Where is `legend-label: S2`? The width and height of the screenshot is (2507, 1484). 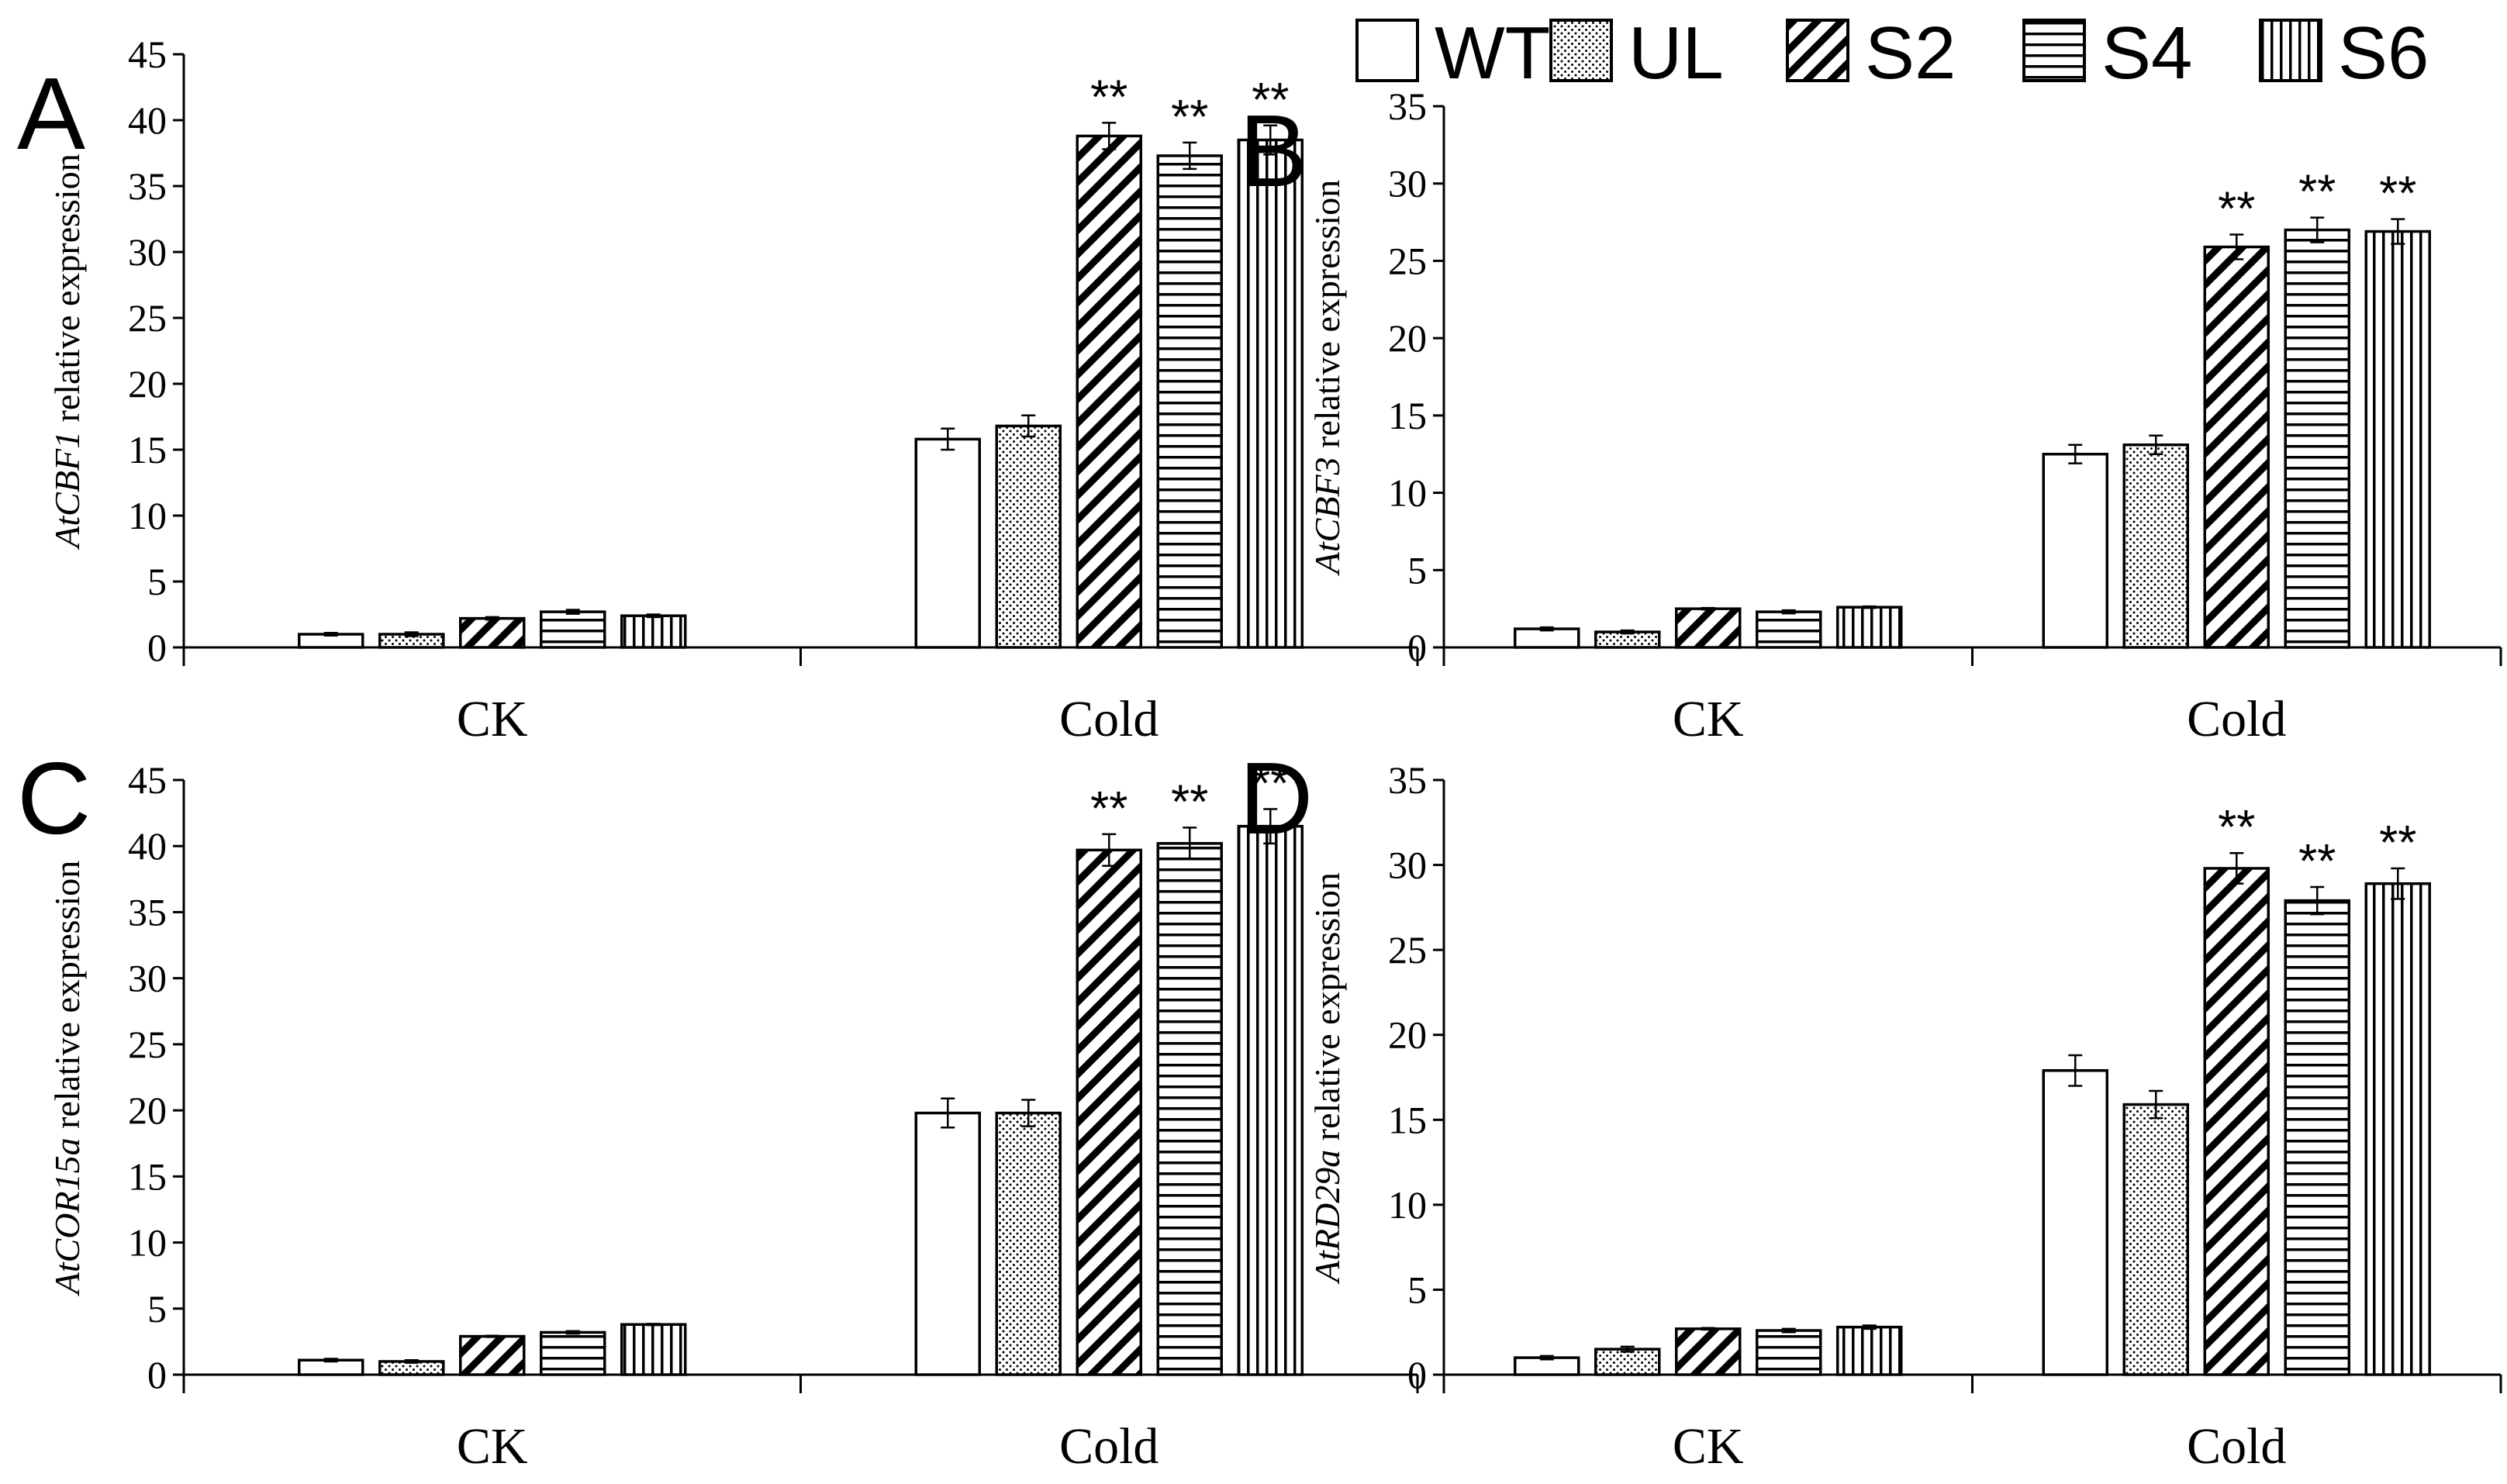 legend-label: S2 is located at coordinates (1911, 54).